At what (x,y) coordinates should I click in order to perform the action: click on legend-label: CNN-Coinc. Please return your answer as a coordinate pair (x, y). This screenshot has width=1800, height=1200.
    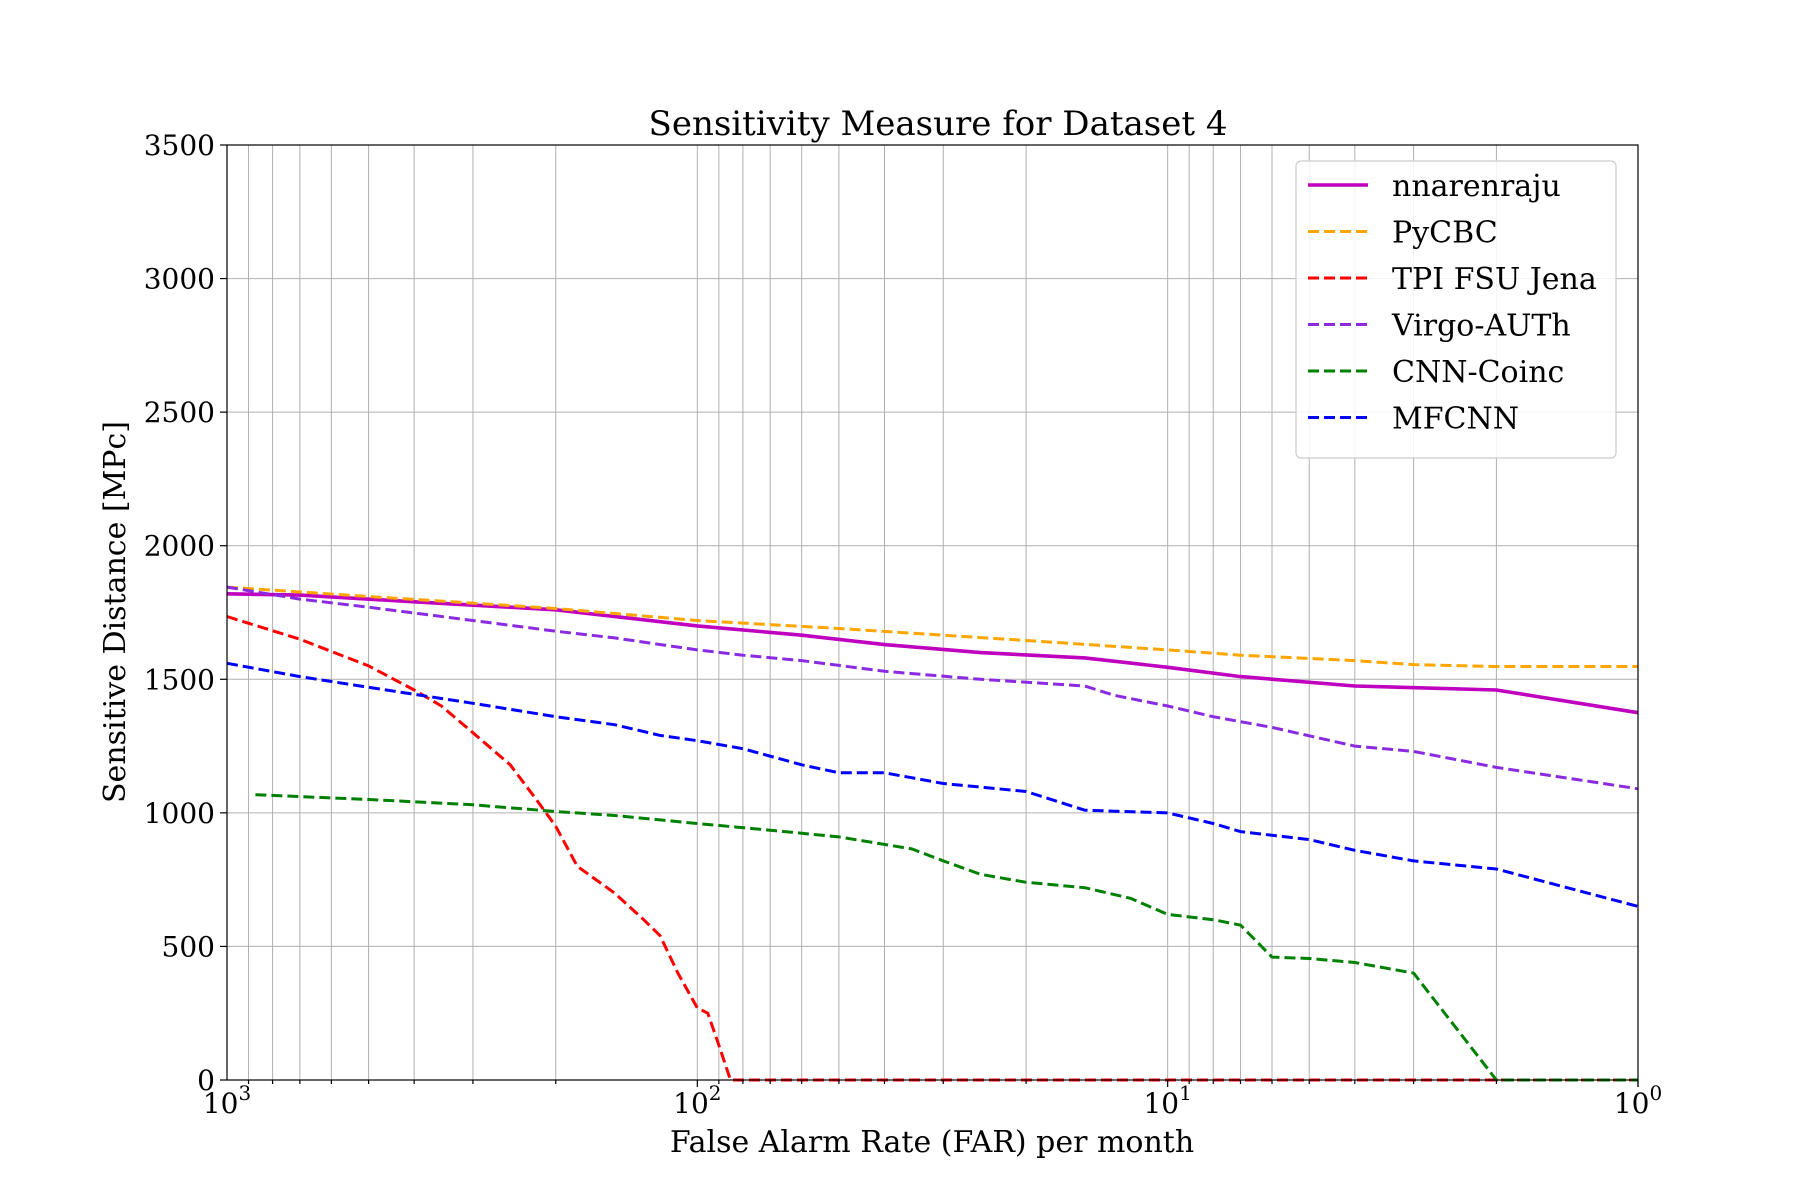
    Looking at the image, I should click on (1478, 372).